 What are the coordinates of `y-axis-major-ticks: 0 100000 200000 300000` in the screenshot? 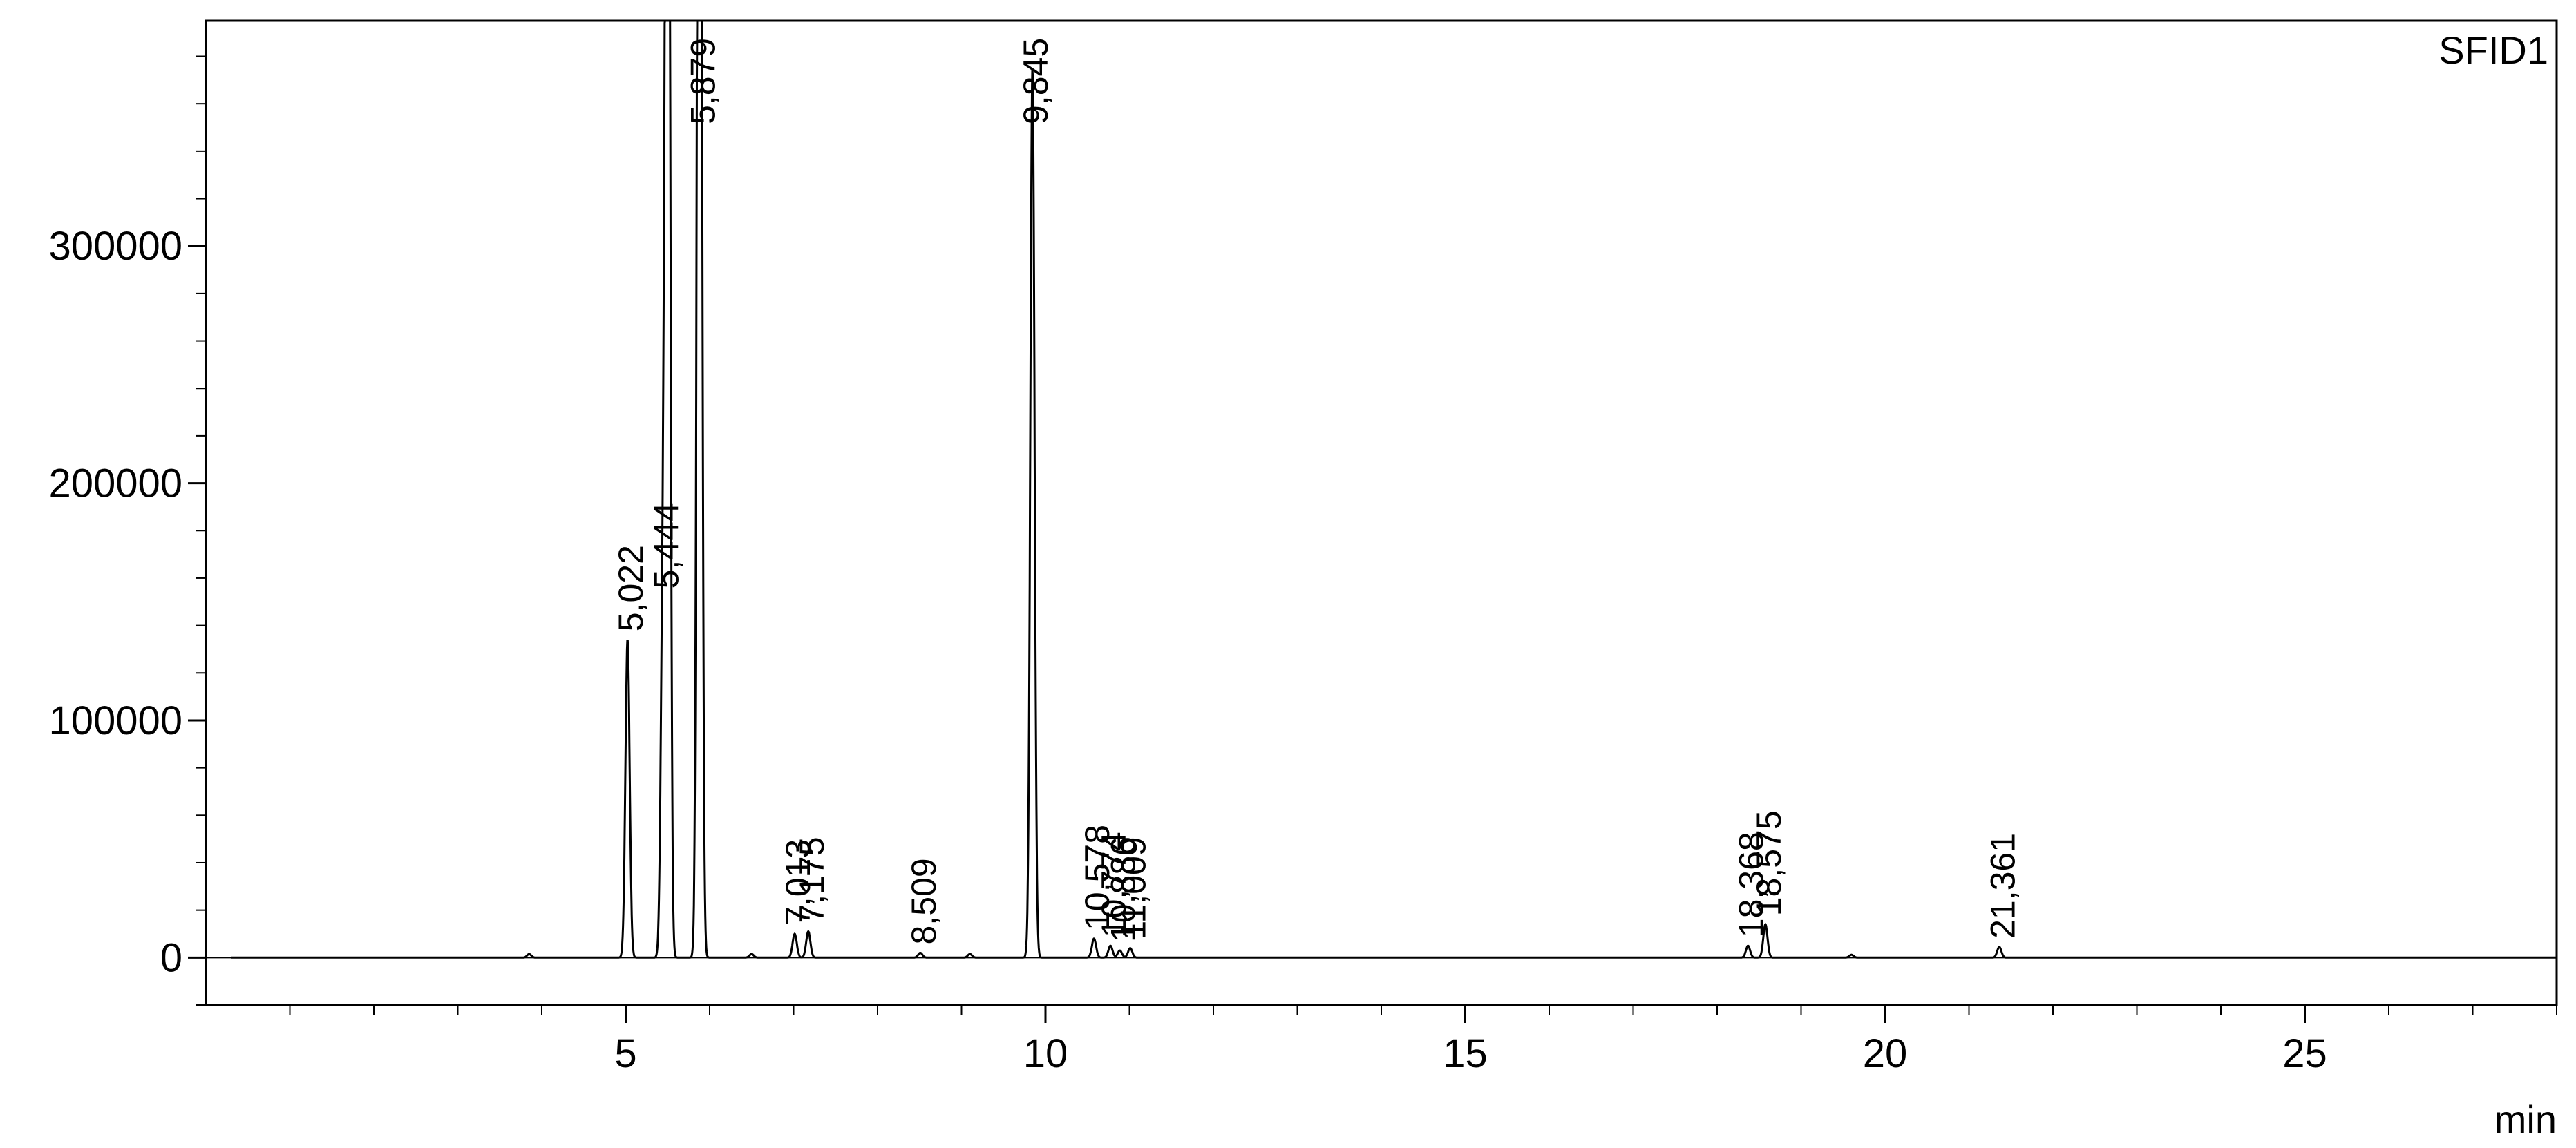 It's located at (127, 602).